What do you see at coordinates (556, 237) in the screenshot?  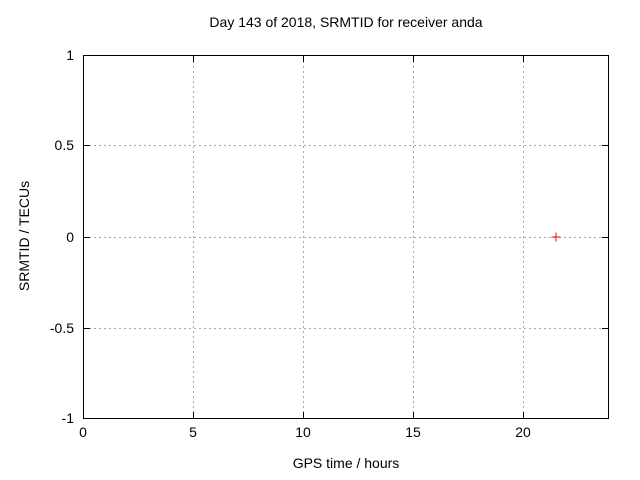 I see `data-point-marker` at bounding box center [556, 237].